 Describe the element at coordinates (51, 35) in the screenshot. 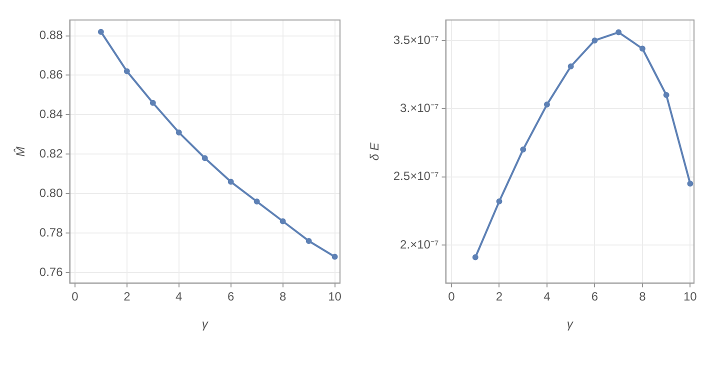

I see `y-tick-label: 0.88` at that location.